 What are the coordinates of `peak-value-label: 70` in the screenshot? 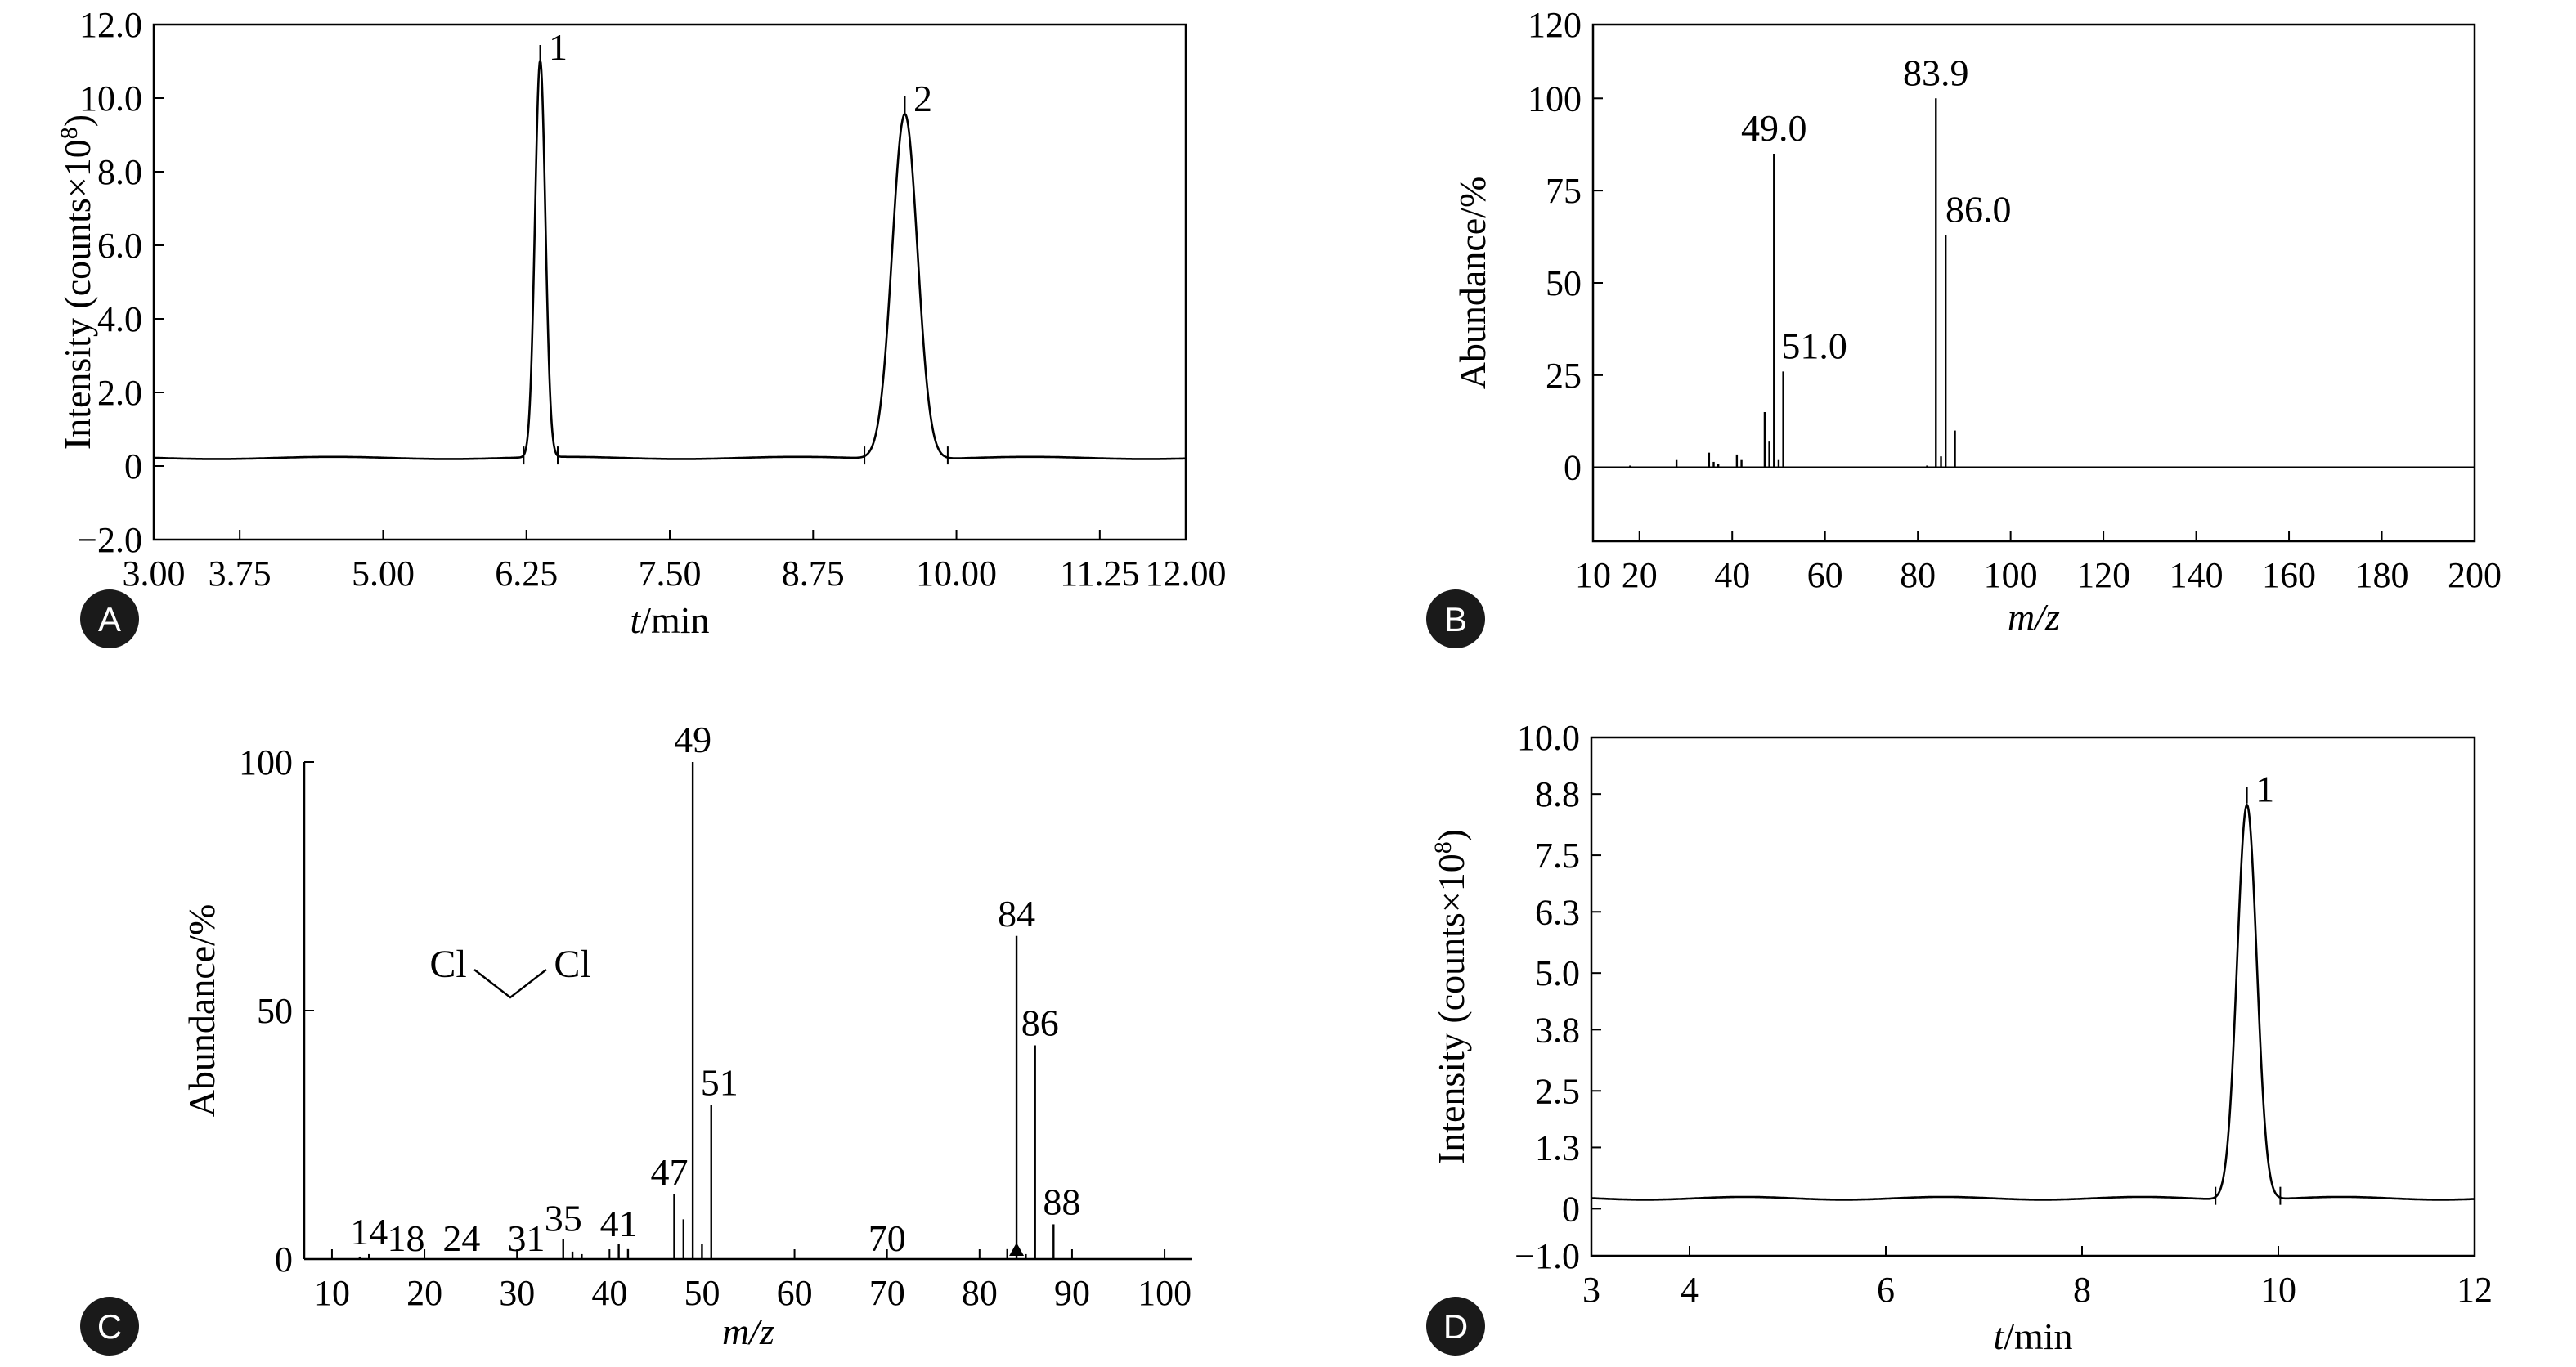 It's located at (887, 1238).